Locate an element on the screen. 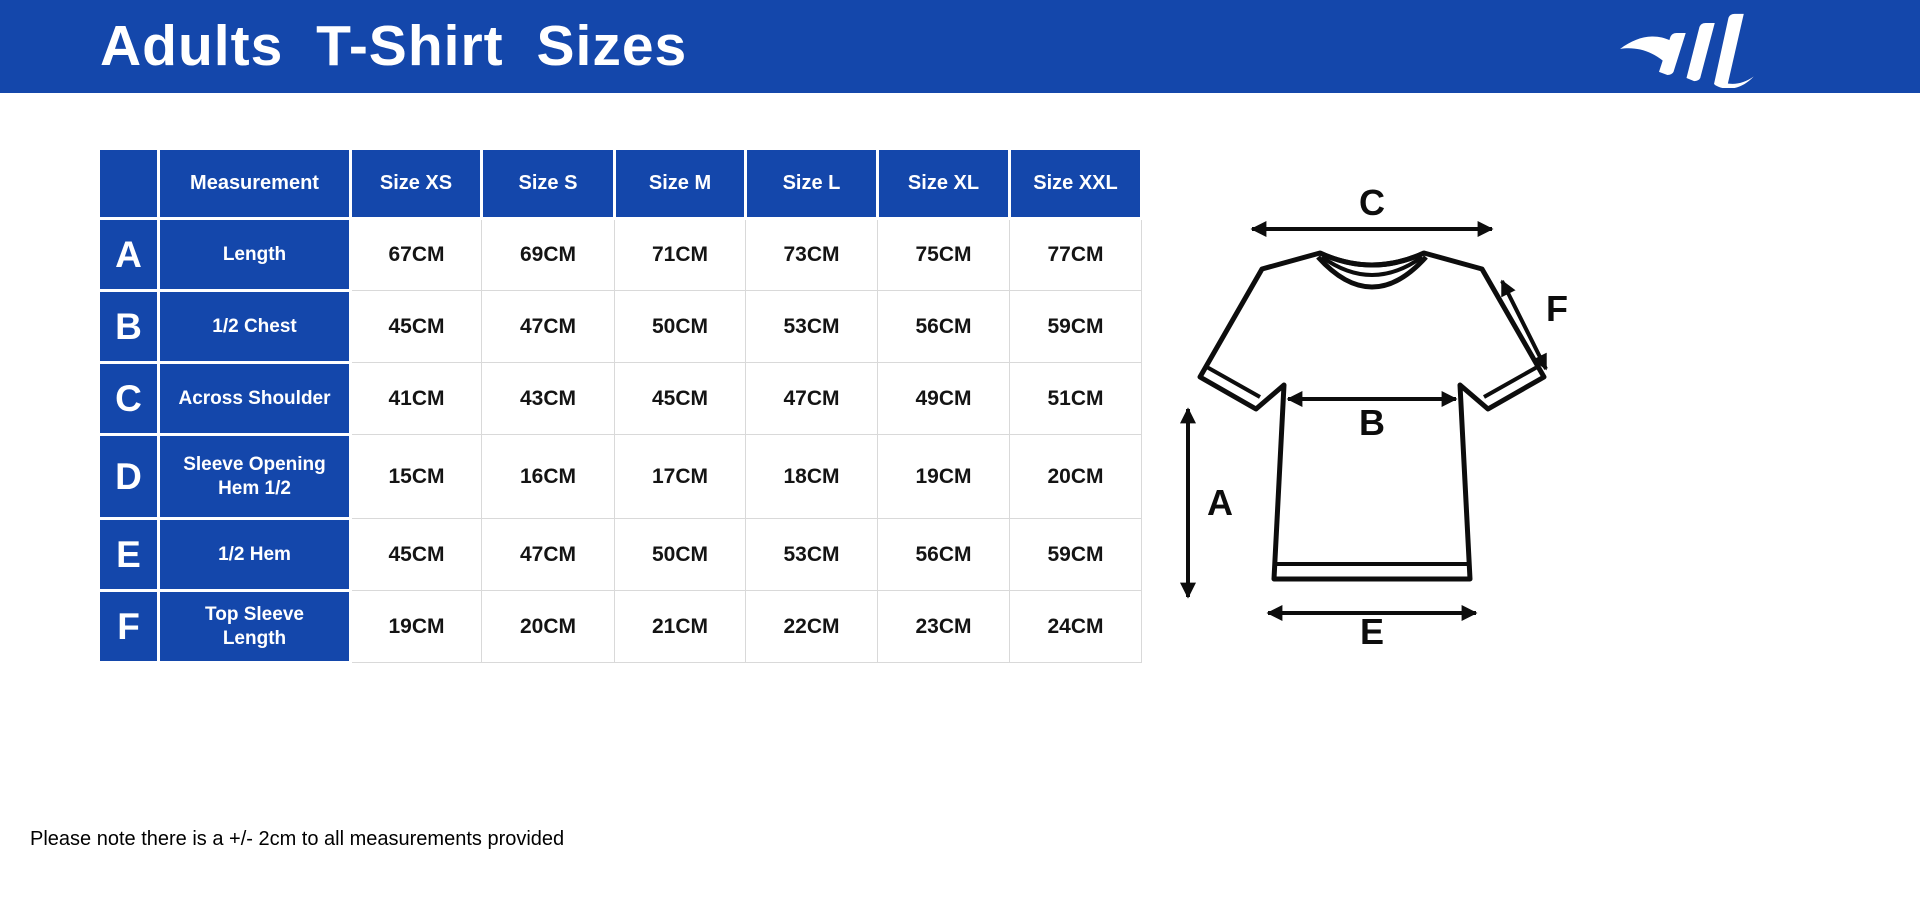 Image resolution: width=1920 pixels, height=900 pixels. value-cell-b-size-s: 47CM is located at coordinates (548, 326).